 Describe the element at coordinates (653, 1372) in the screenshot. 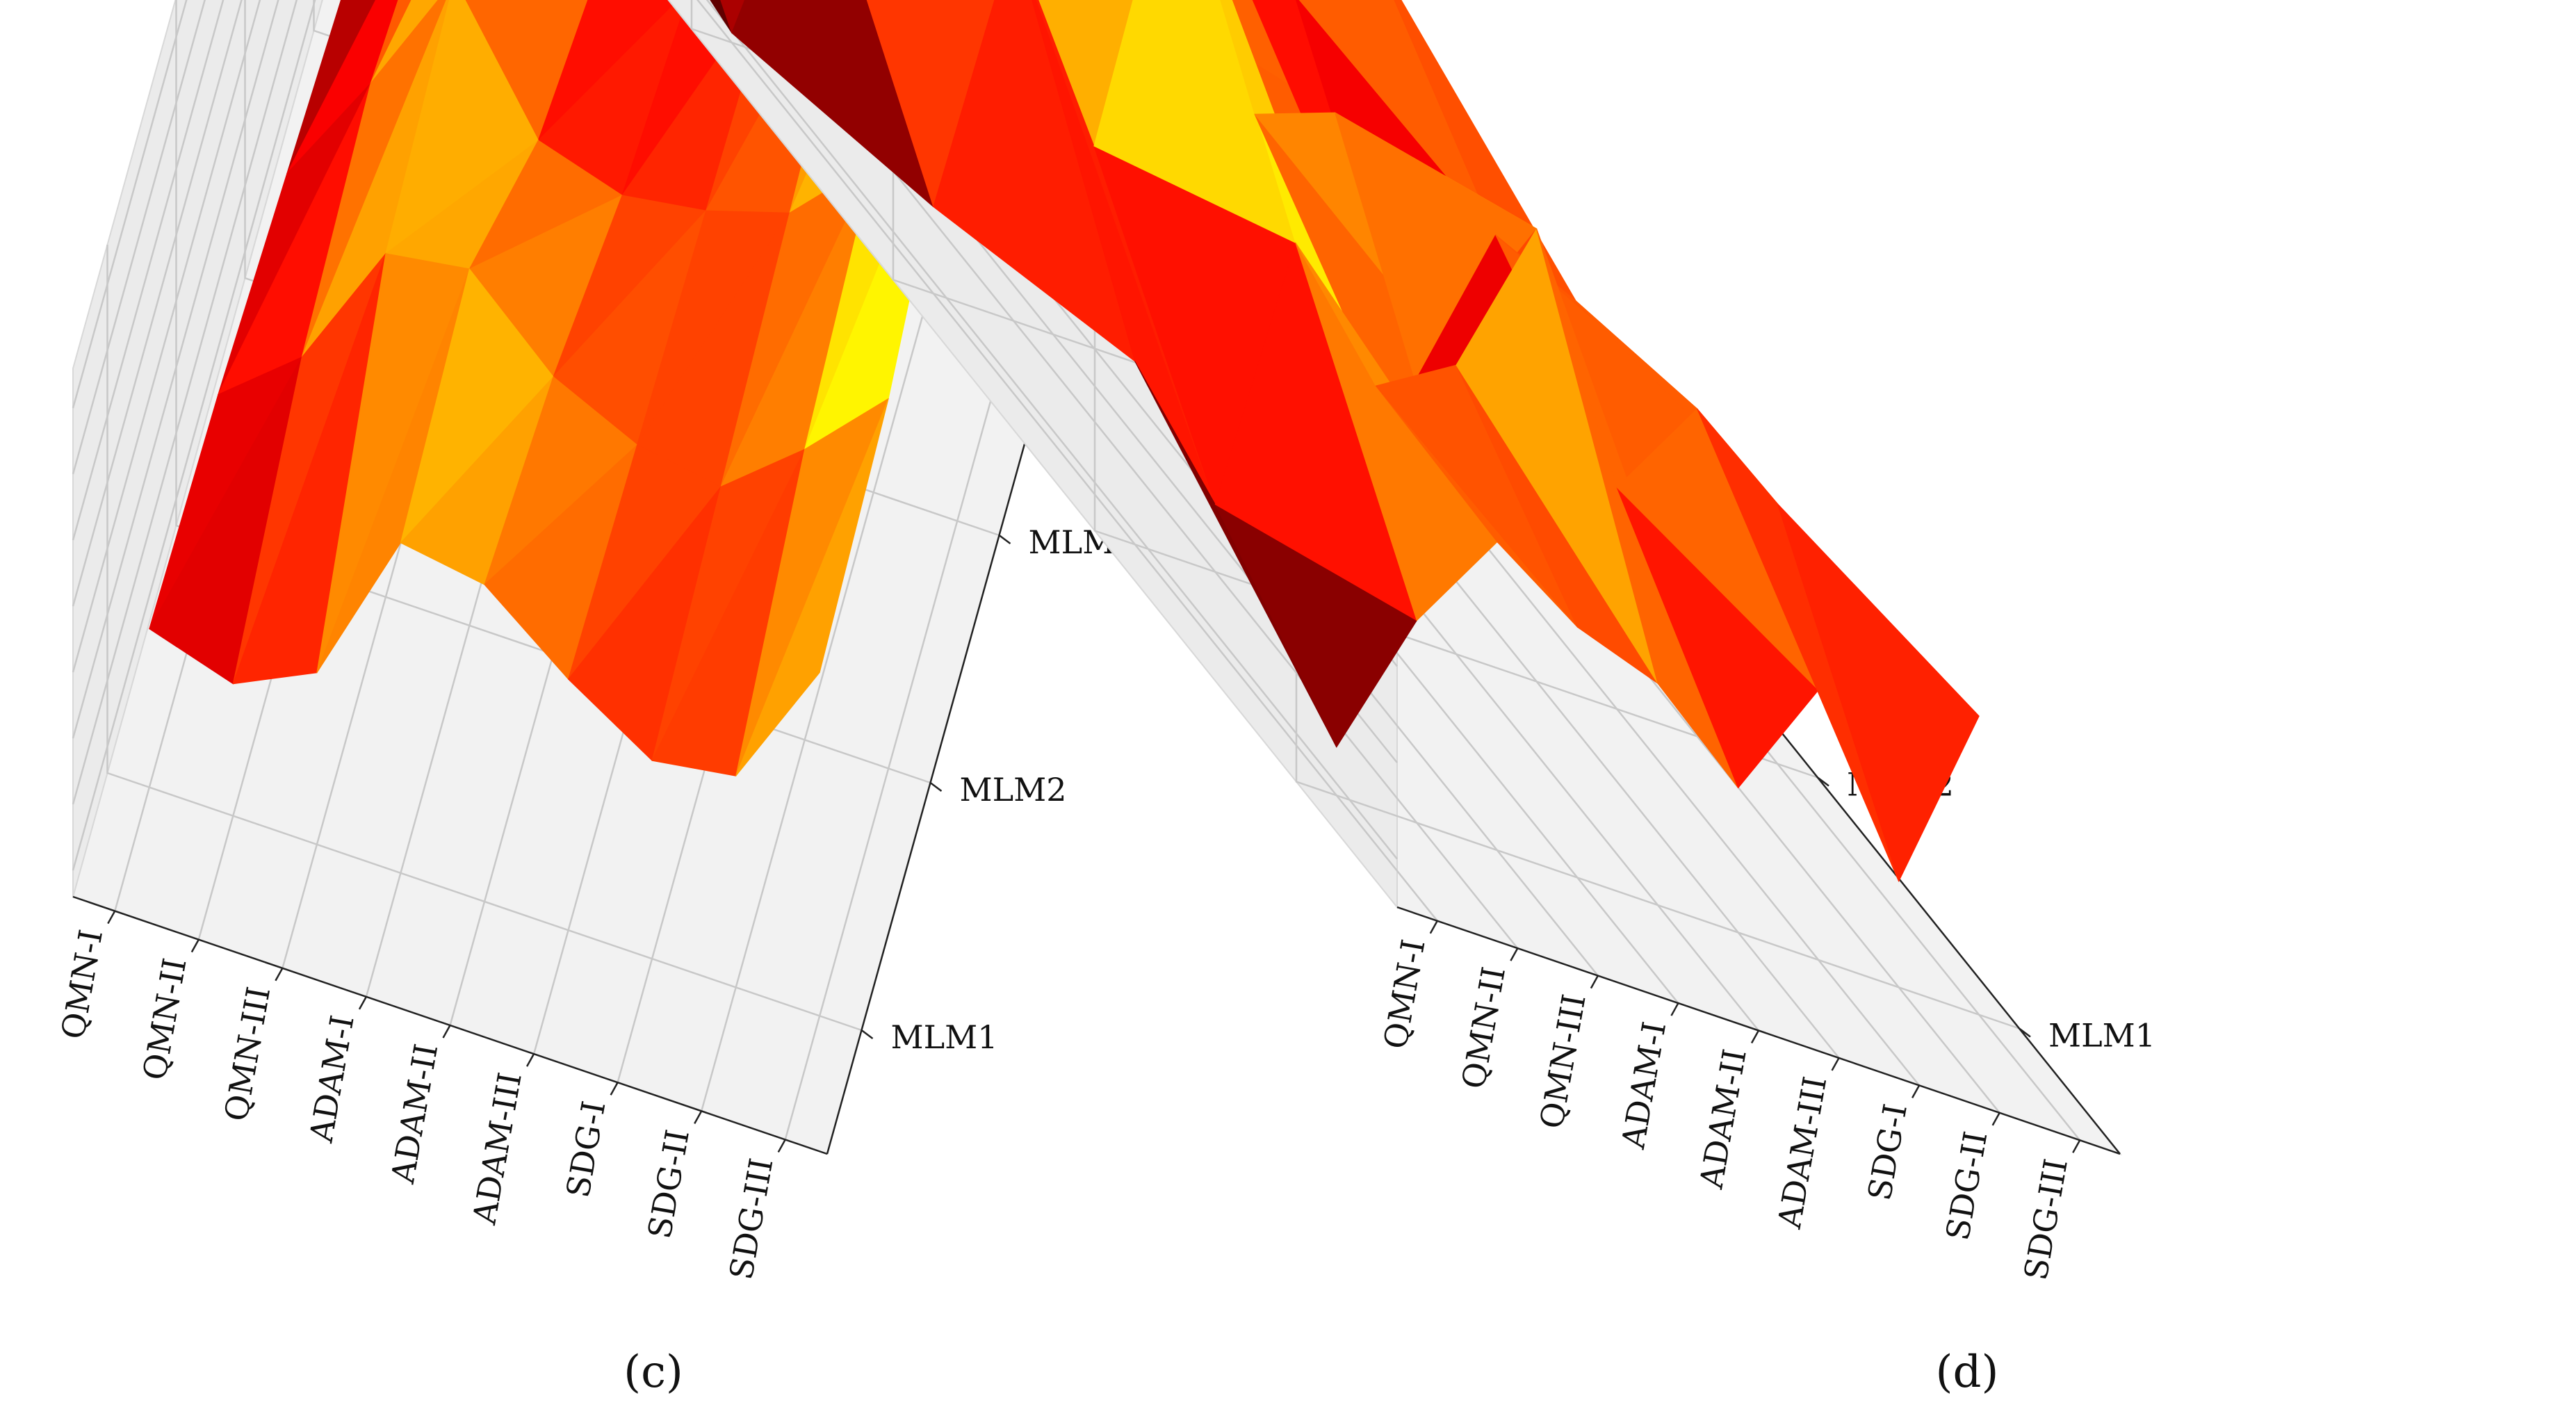

I see `caption-c: (c)` at that location.